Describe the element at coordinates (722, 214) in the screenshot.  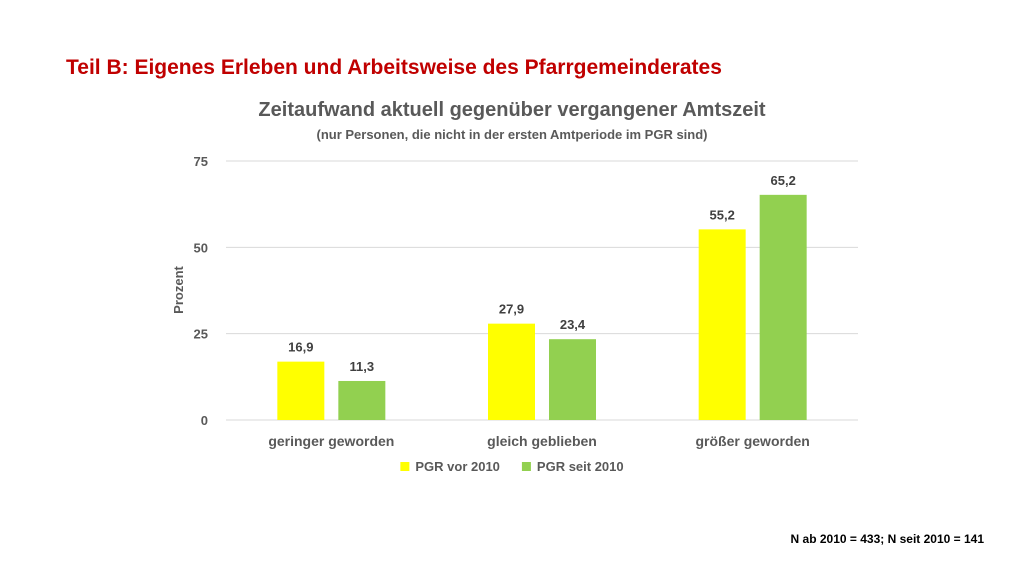
I see `data-label: 55,2` at that location.